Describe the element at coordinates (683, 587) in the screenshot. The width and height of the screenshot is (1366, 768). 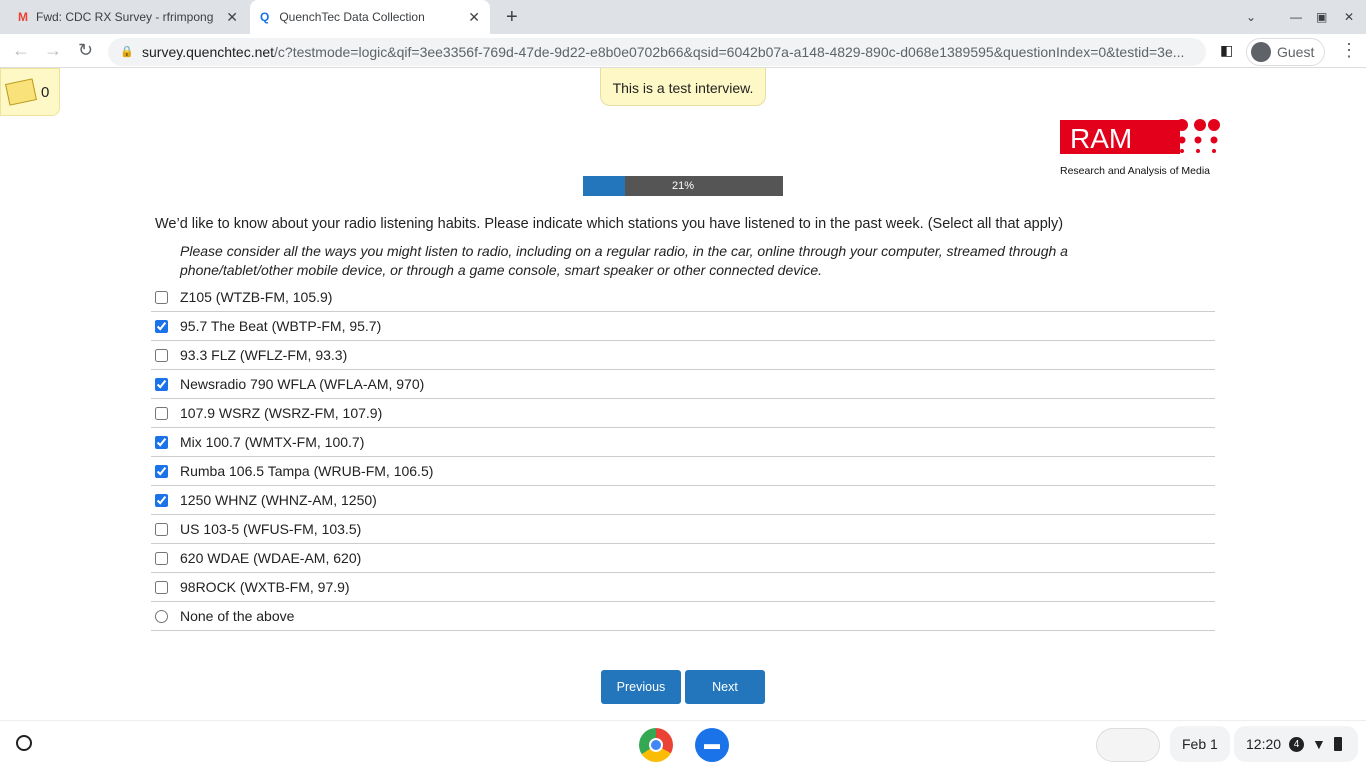
I see `option-row: 98ROCK (WXTB-FM, 97.9)` at that location.